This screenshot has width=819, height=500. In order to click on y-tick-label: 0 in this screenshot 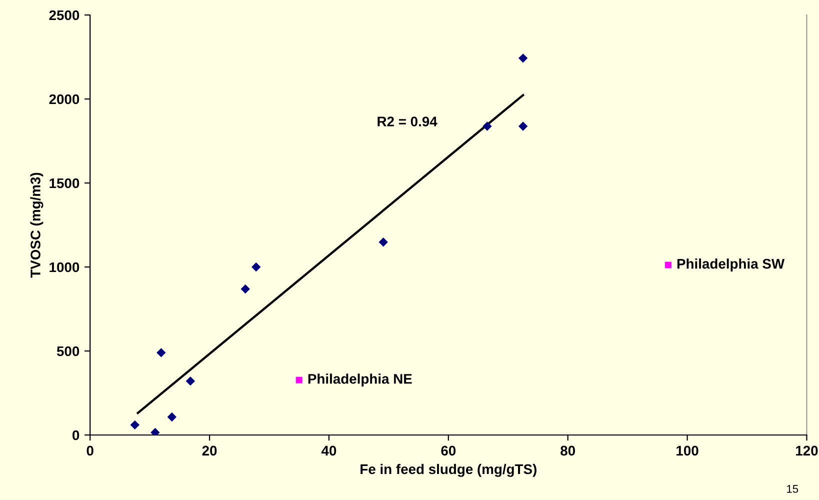, I will do `click(76, 435)`.